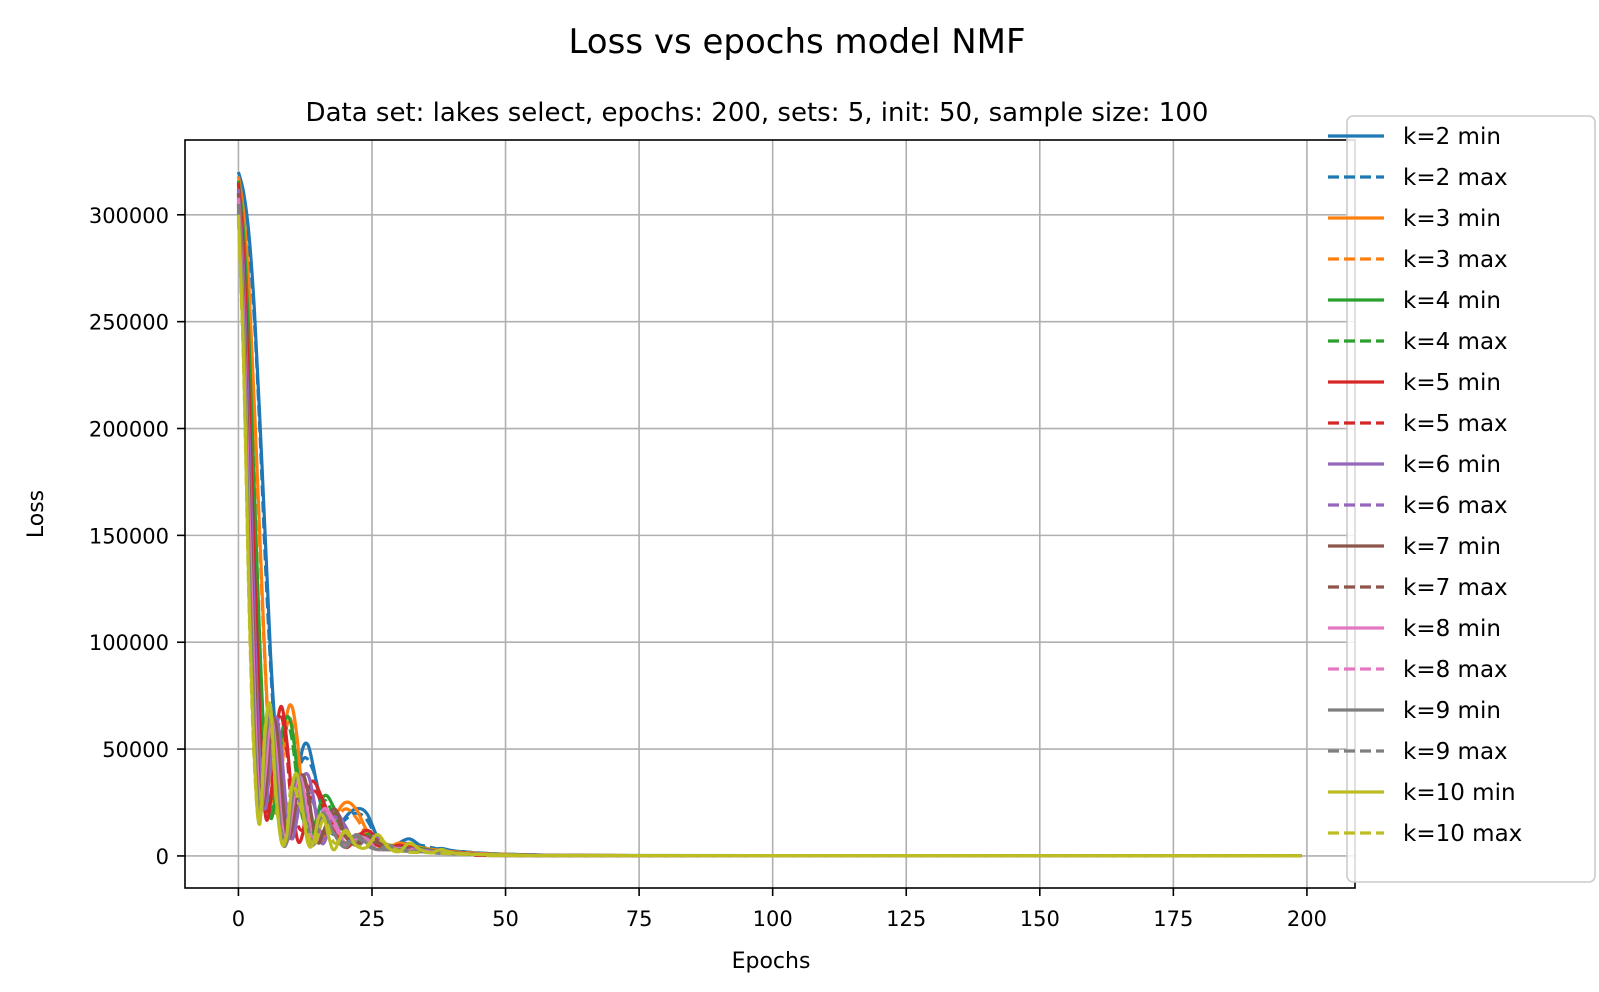 The width and height of the screenshot is (1599, 992). What do you see at coordinates (1307, 919) in the screenshot?
I see `x-tick-label: 200` at bounding box center [1307, 919].